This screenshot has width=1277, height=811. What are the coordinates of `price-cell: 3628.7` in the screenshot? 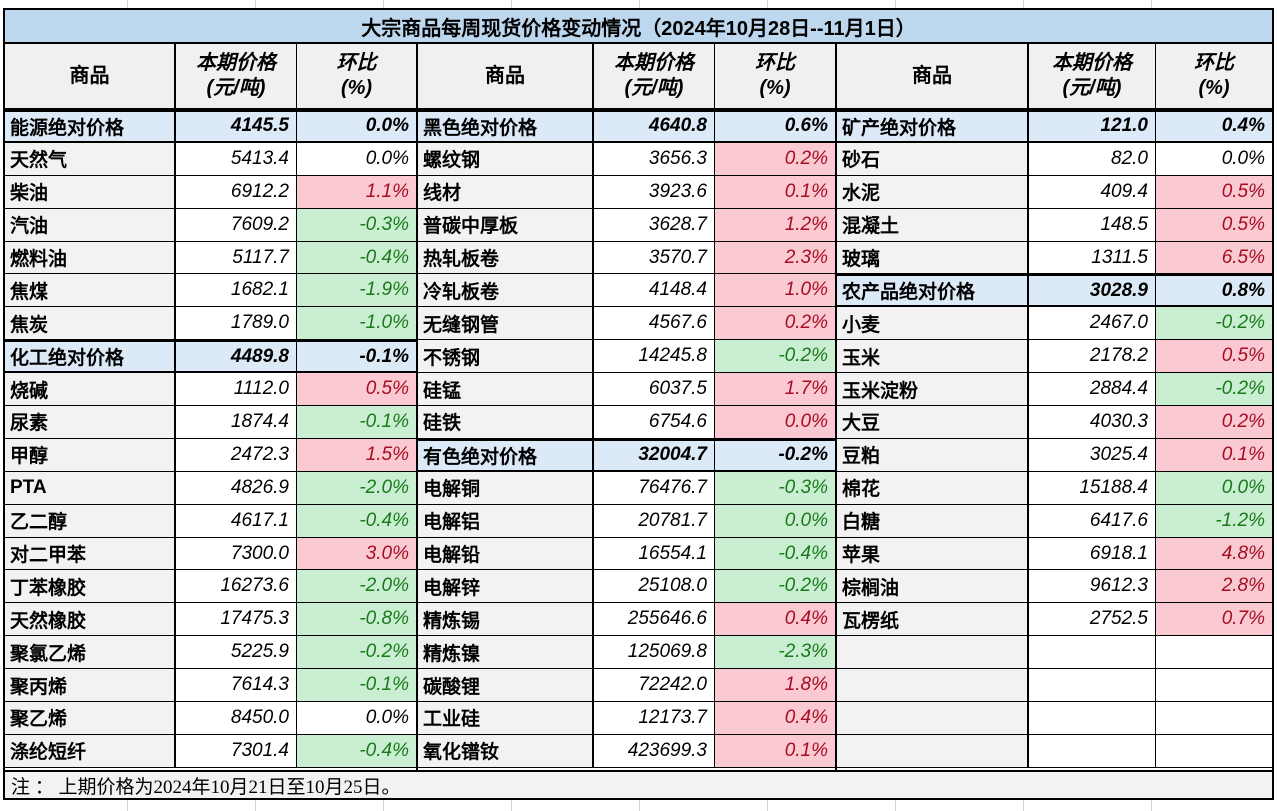 It's located at (654, 225).